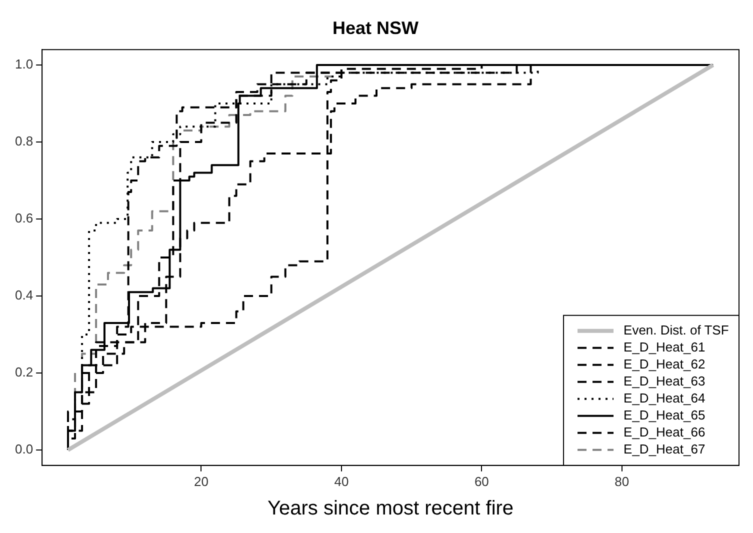  Describe the element at coordinates (24, 141) in the screenshot. I see `y-tick-label: 0.8` at that location.